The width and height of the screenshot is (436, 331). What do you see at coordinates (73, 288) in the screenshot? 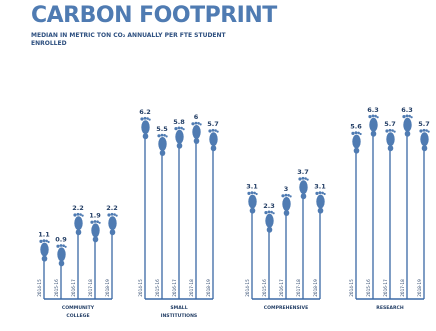
I see `category-label: 2016-17` at bounding box center [73, 288].